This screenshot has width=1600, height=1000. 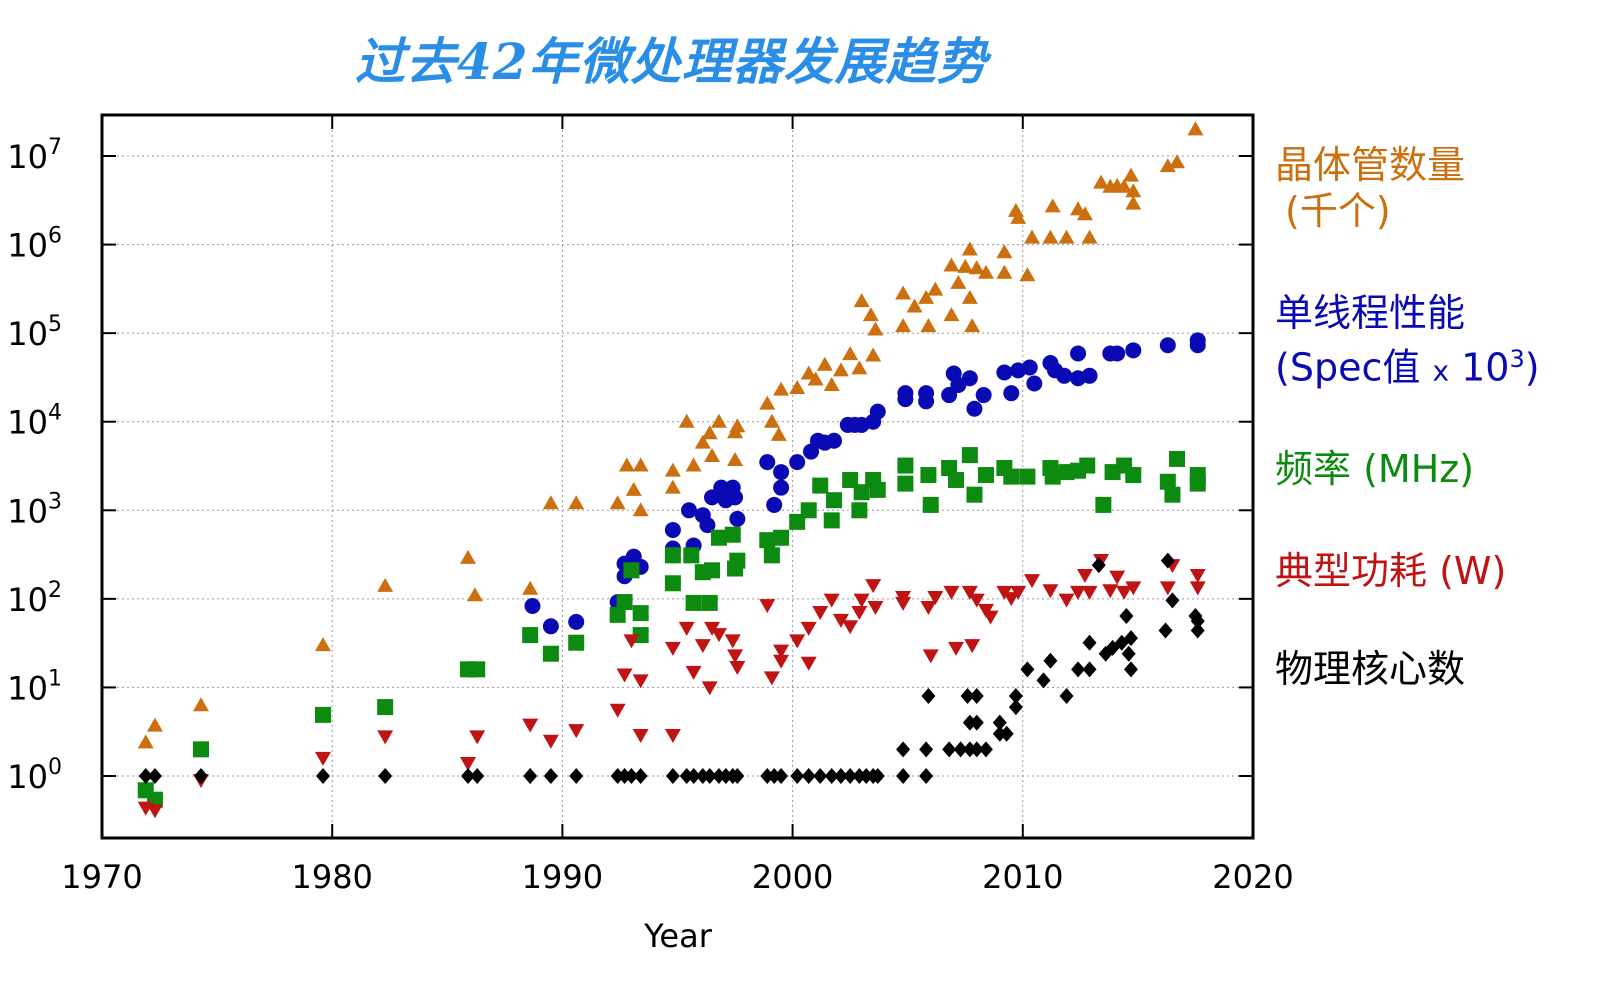 I want to click on legend-frequency: 频率 (MHz), so click(x=1375, y=469).